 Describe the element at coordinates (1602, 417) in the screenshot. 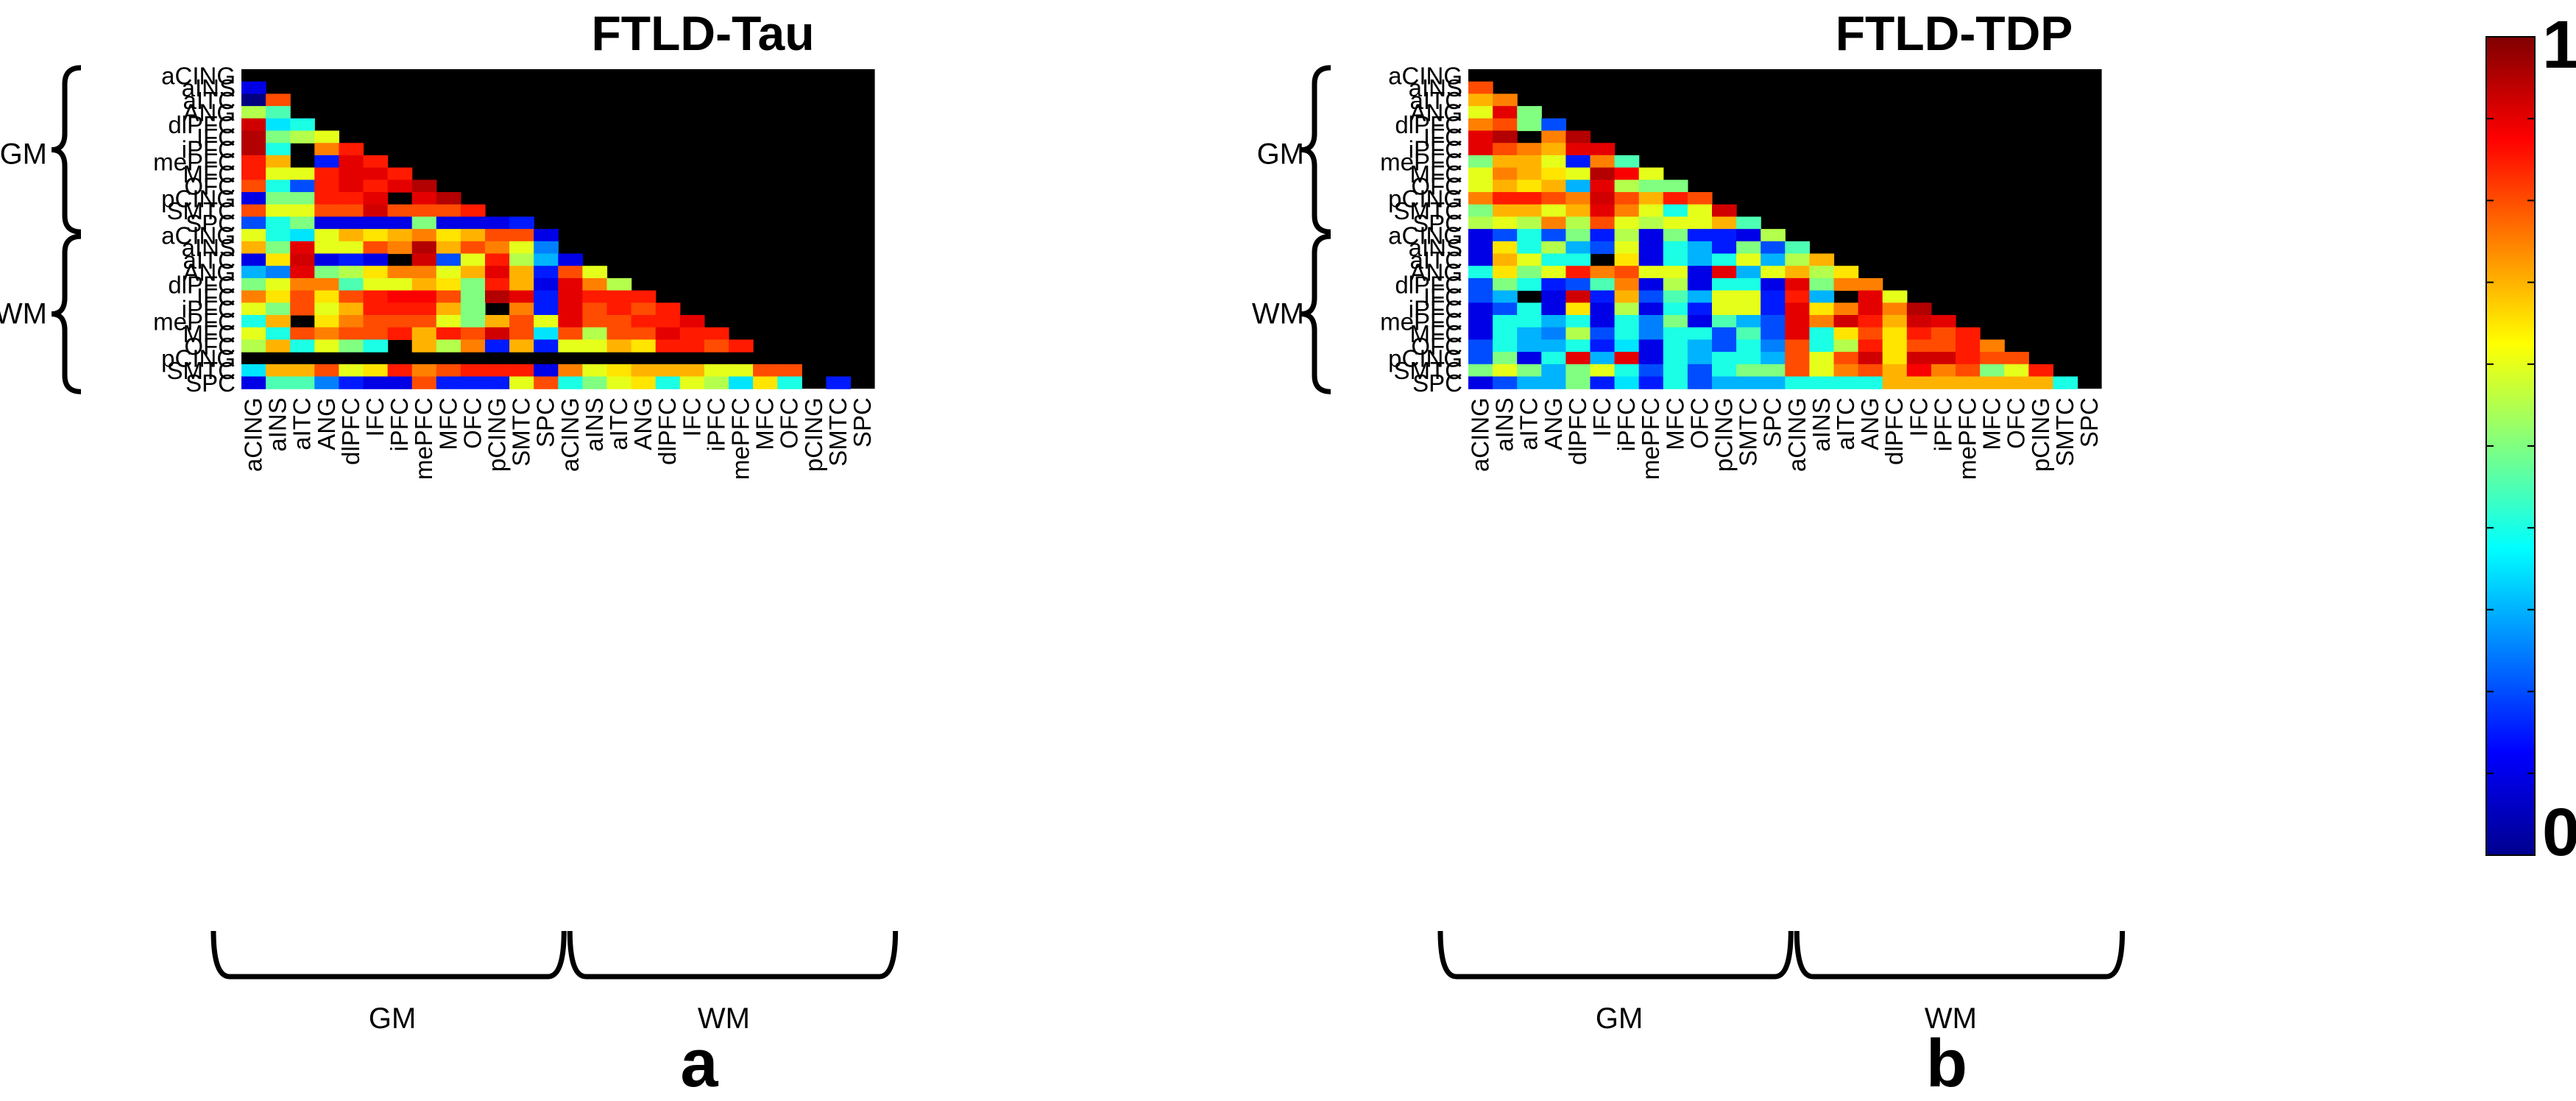

I see `col-label: IFC` at that location.